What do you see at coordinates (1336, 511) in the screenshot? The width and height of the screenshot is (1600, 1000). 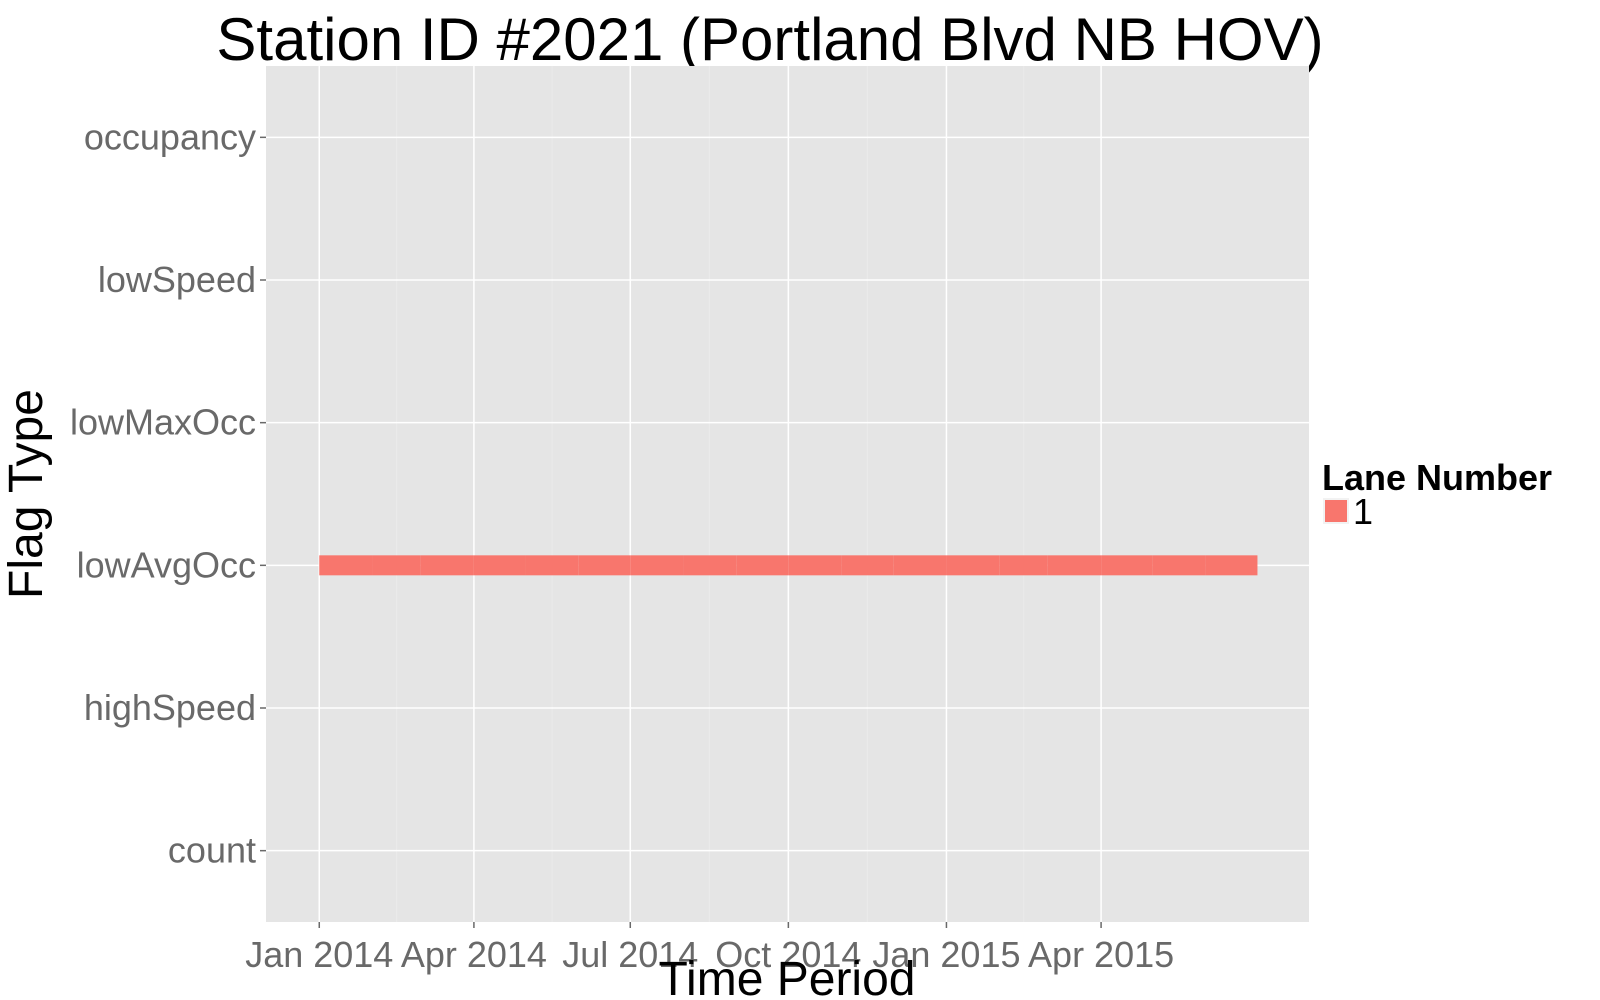 I see `legend-key-swatch` at bounding box center [1336, 511].